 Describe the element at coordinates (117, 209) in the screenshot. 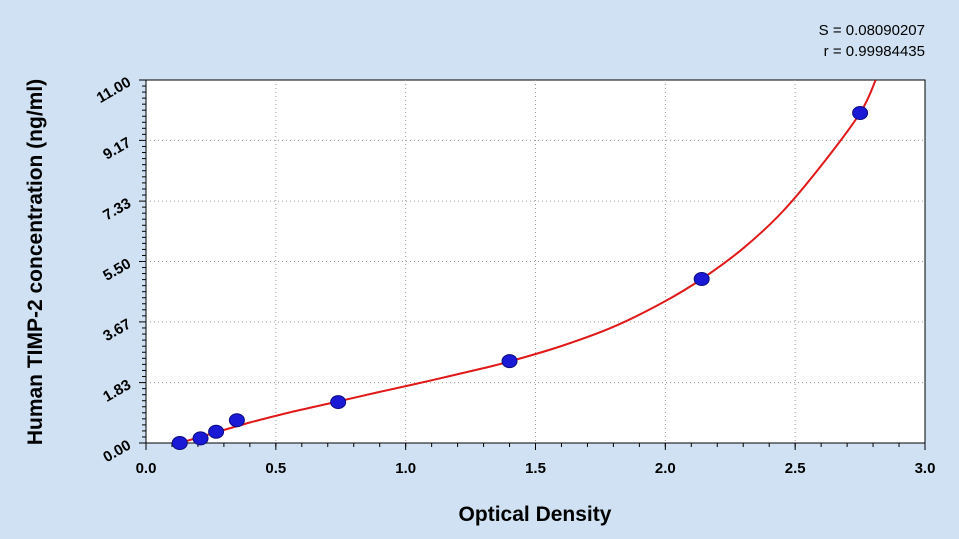

I see `y-tick-label: 7.33` at that location.